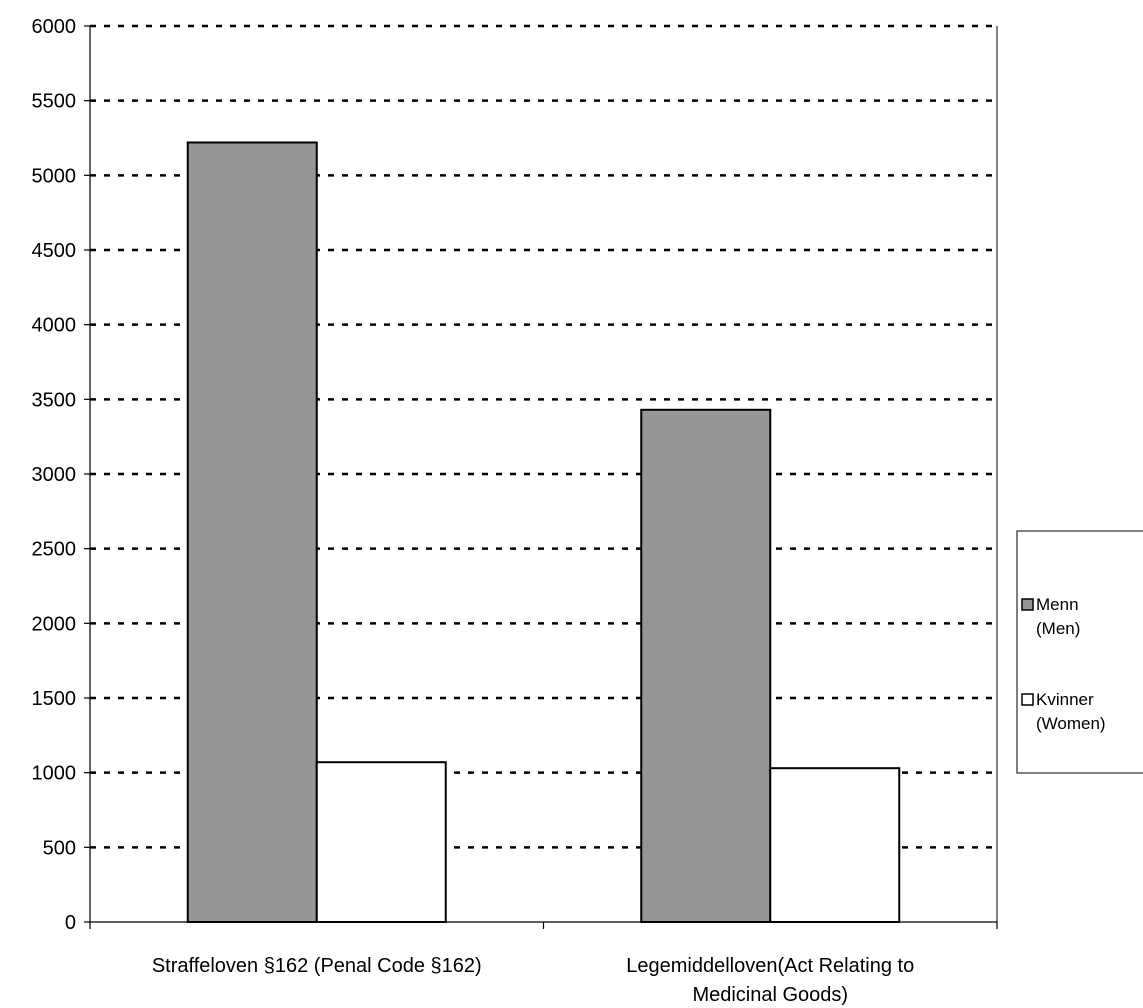 This screenshot has height=1008, width=1143. What do you see at coordinates (1057, 604) in the screenshot?
I see `legend-label: Menn` at bounding box center [1057, 604].